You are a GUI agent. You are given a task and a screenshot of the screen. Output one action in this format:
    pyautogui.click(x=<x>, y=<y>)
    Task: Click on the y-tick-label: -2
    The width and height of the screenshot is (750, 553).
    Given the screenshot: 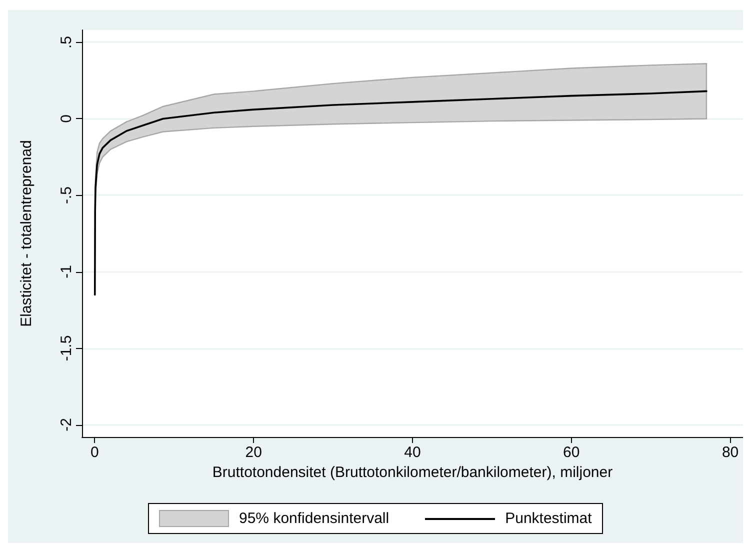 What is the action you would take?
    pyautogui.click(x=66, y=425)
    